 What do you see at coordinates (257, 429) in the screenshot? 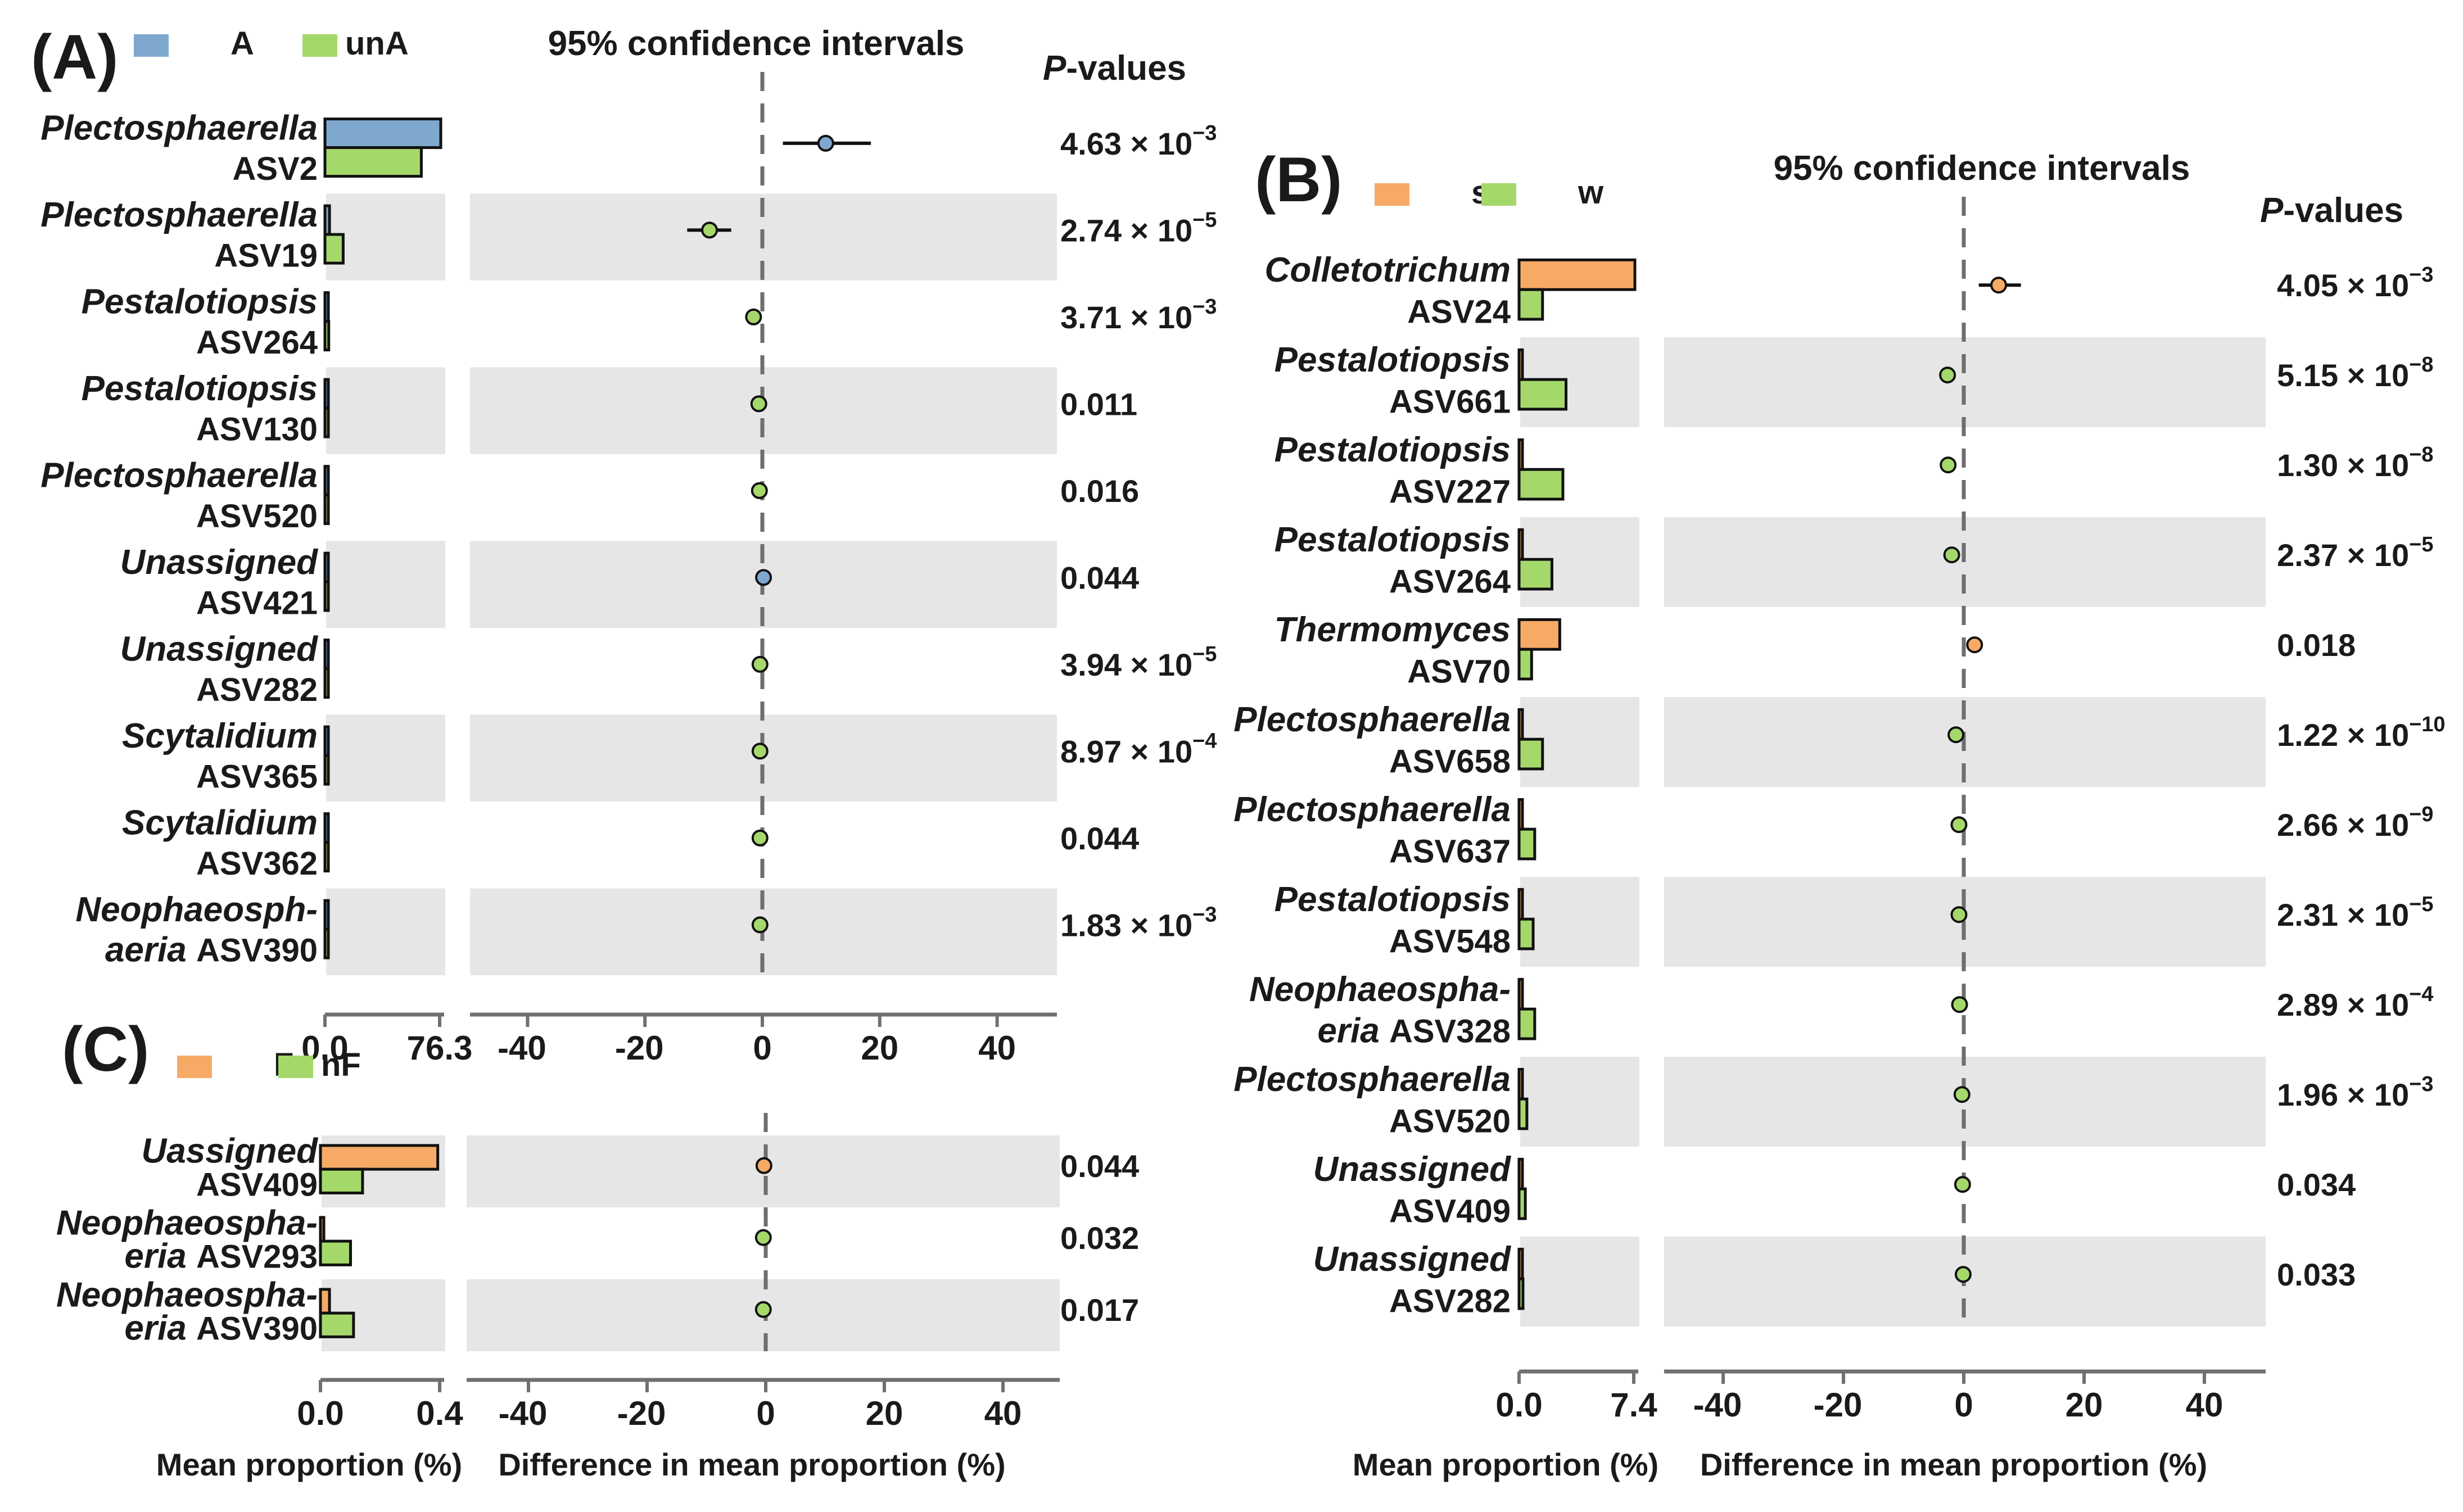
I see `row-asv-label: ASV130` at bounding box center [257, 429].